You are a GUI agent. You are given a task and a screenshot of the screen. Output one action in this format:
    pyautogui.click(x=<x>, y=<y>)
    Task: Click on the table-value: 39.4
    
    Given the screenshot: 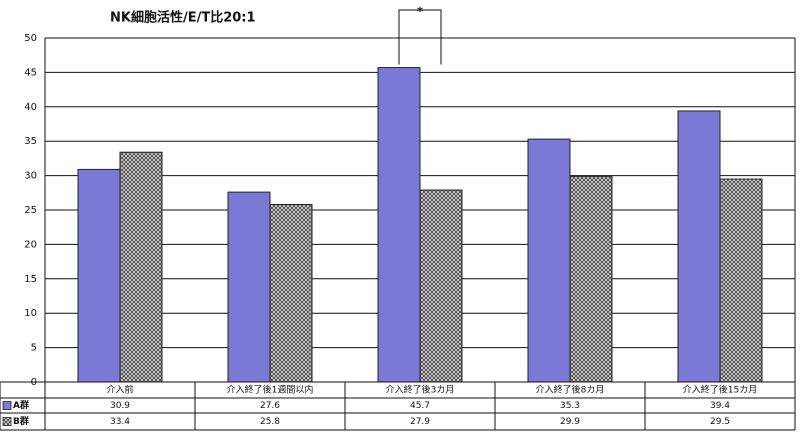 What is the action you would take?
    pyautogui.click(x=720, y=406)
    